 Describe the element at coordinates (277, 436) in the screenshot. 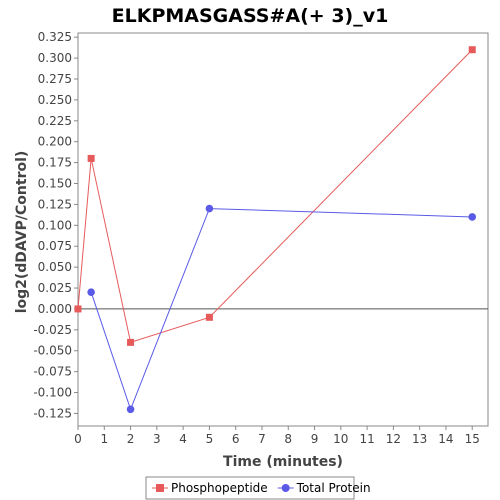

I see `x-axis: 0 1 2 3 4 5 6 7 8 9 10 11 12 13 14 15` at that location.